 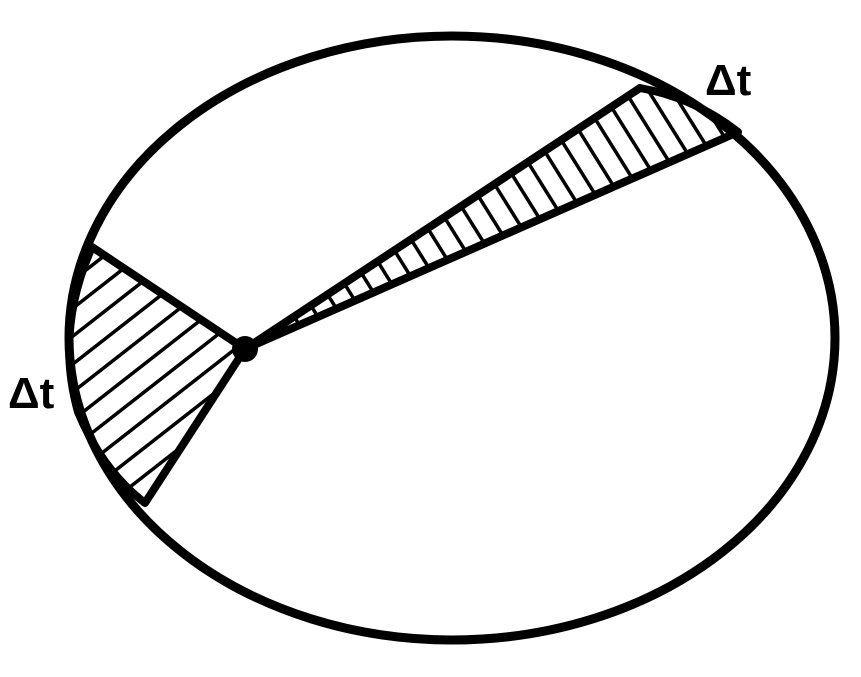 What do you see at coordinates (157, 375) in the screenshot?
I see `perihelion-shaded-sector` at bounding box center [157, 375].